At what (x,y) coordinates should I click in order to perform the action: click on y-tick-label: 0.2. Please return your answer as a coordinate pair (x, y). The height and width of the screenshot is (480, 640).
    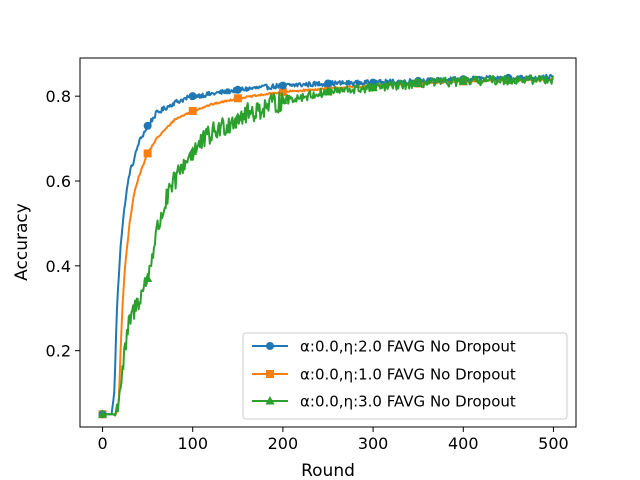
    Looking at the image, I should click on (58, 351).